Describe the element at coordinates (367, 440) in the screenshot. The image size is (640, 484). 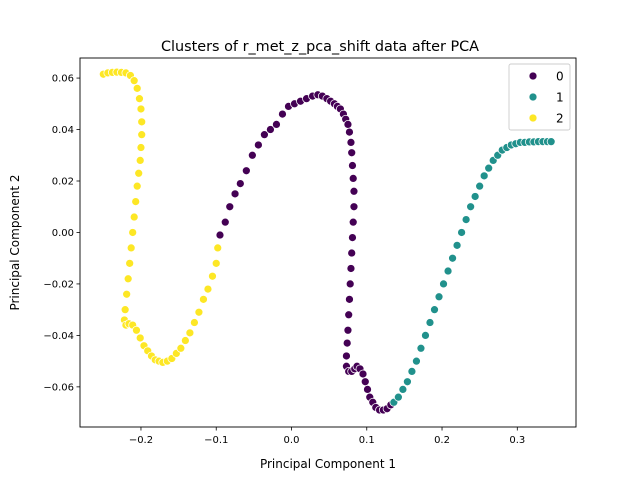
I see `x-tick-label: 0.1` at that location.